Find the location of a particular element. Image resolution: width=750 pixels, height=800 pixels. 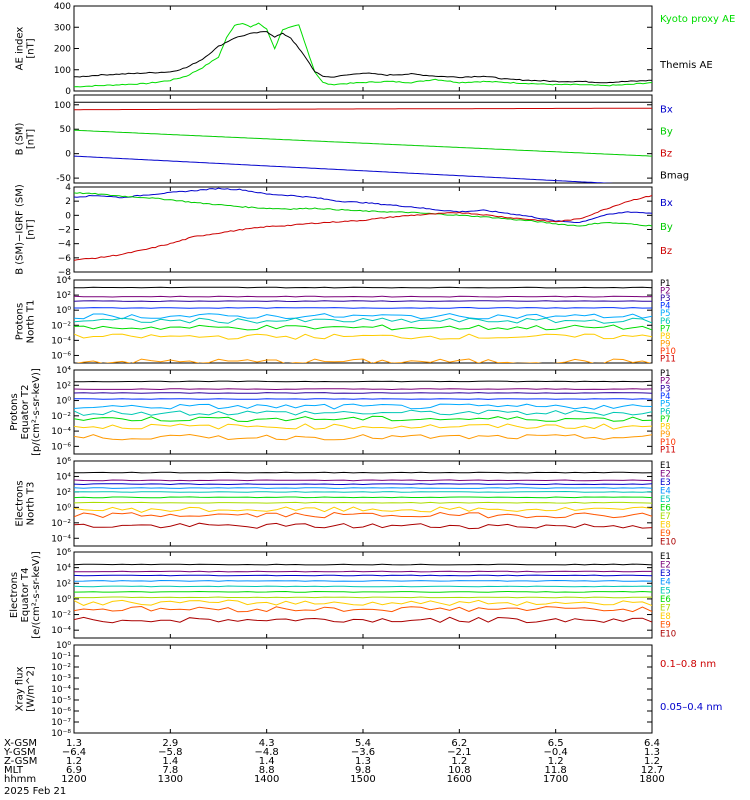

footer-value: 1.4 is located at coordinates (170, 761).